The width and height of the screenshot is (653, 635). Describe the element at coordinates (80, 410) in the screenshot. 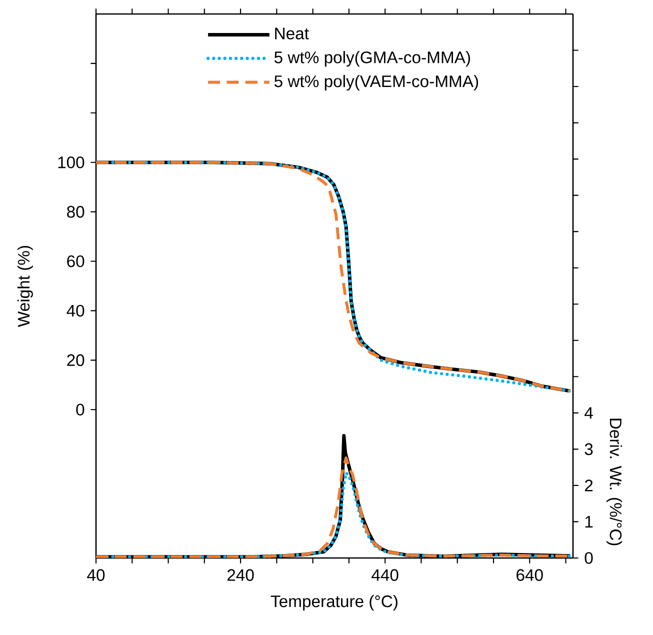

I see `y-tick-label: 0` at that location.